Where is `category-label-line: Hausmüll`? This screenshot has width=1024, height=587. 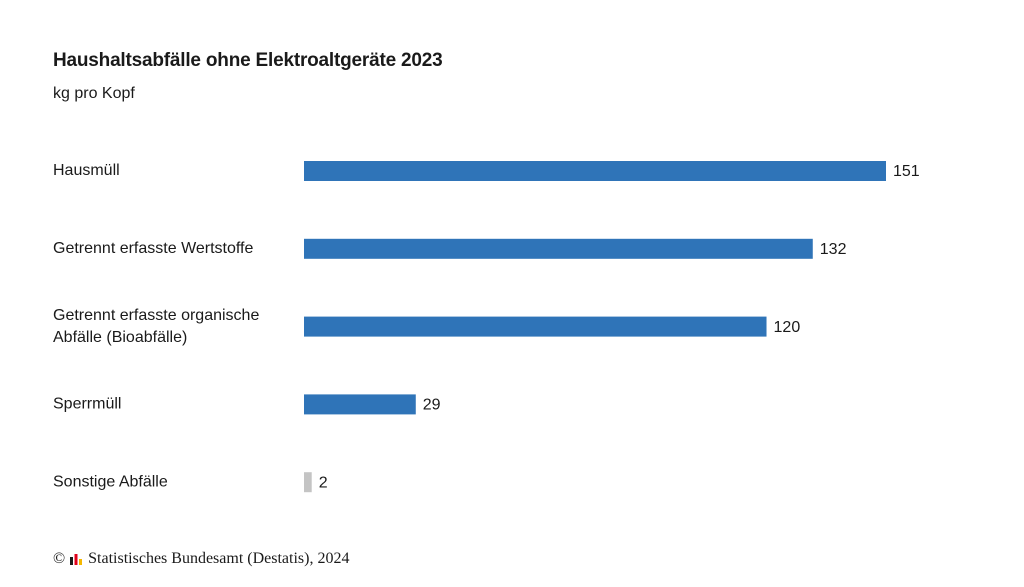
category-label-line: Hausmüll is located at coordinates (86, 170).